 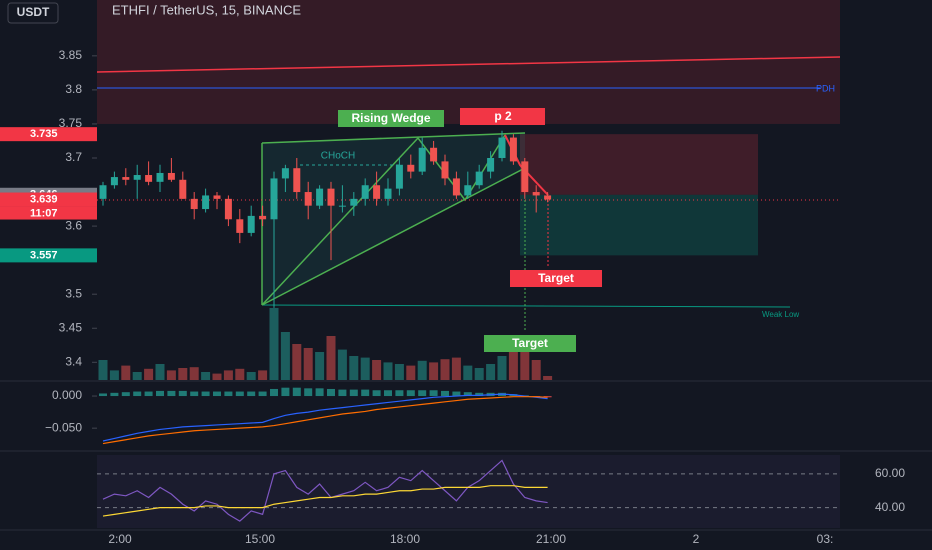 I want to click on chart-title: ETHFI / TetherUS, 15, BINANCE, so click(x=206, y=9).